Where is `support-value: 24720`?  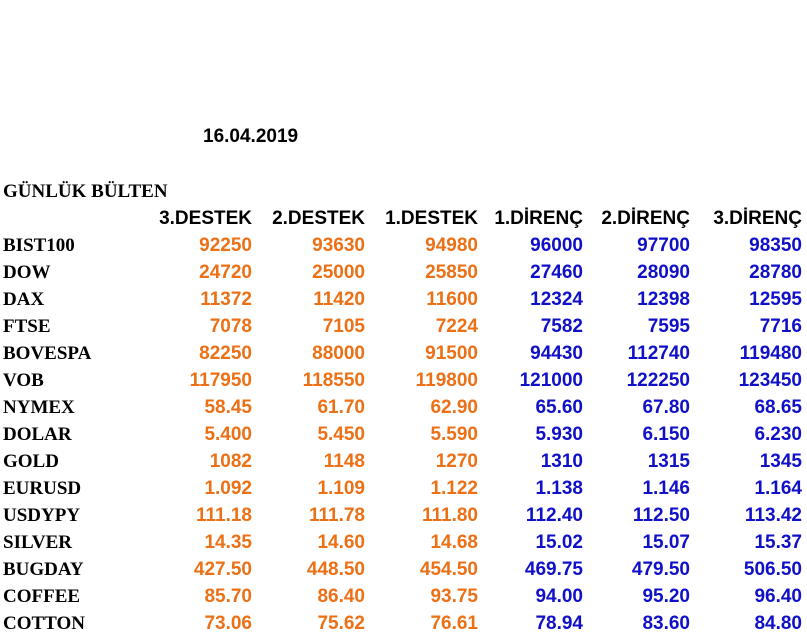
support-value: 24720 is located at coordinates (225, 272).